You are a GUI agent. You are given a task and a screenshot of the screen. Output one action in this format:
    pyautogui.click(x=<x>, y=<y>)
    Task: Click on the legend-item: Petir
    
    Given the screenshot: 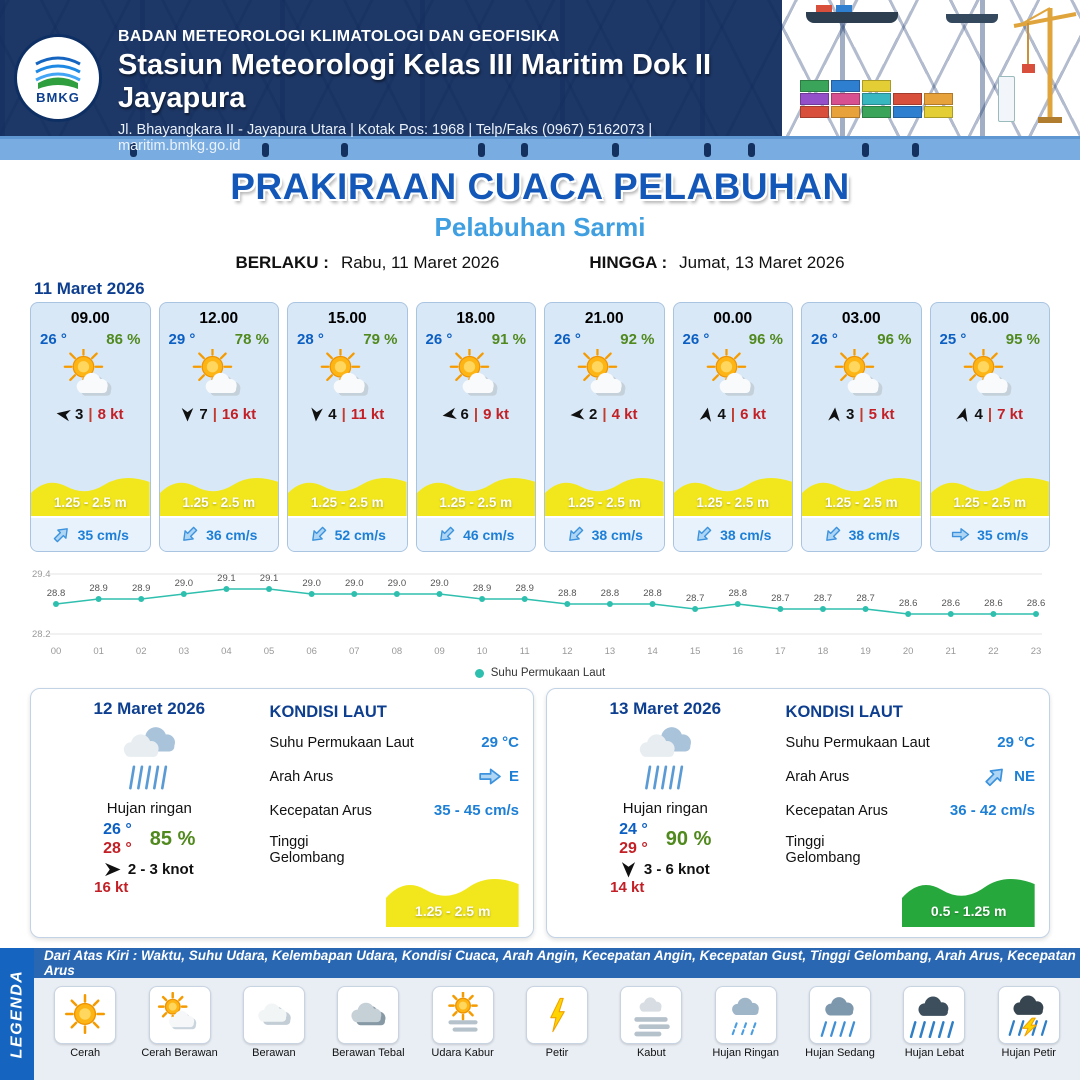 What is the action you would take?
    pyautogui.click(x=557, y=1033)
    